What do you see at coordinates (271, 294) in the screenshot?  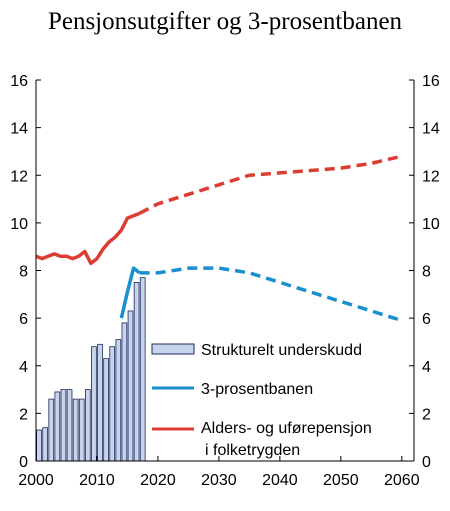 I see `line-three-percent-dashed` at bounding box center [271, 294].